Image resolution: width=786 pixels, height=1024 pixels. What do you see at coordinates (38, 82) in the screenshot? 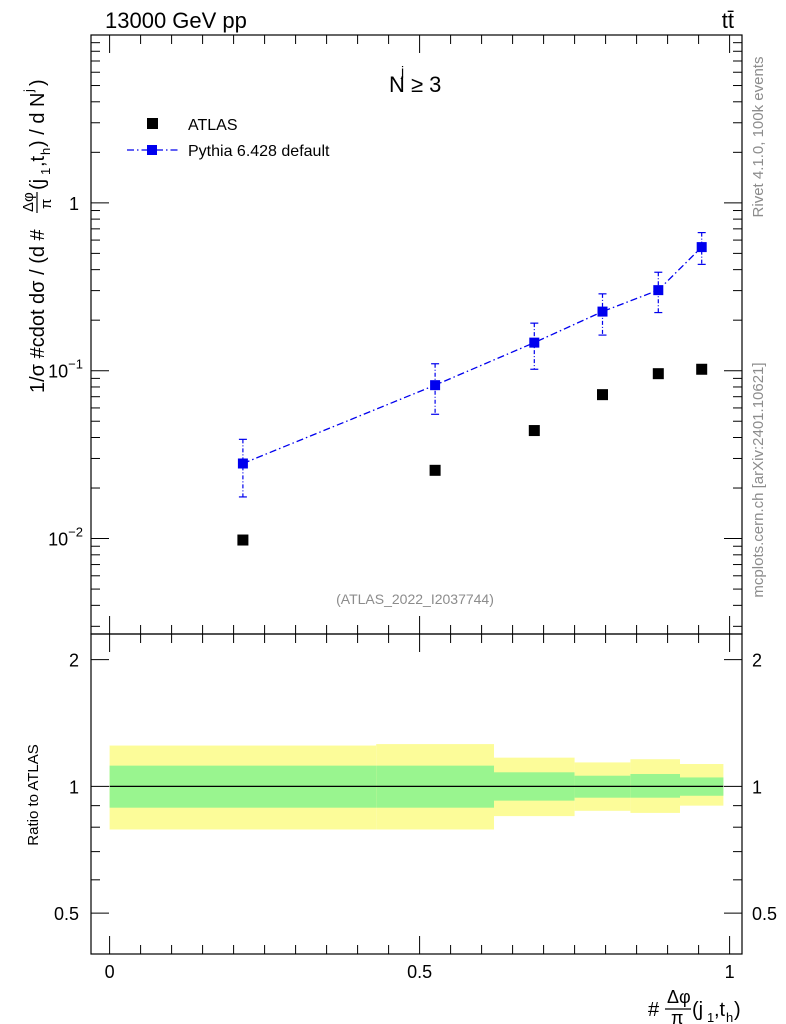
I see `y-title-suffix-d: )` at bounding box center [38, 82].